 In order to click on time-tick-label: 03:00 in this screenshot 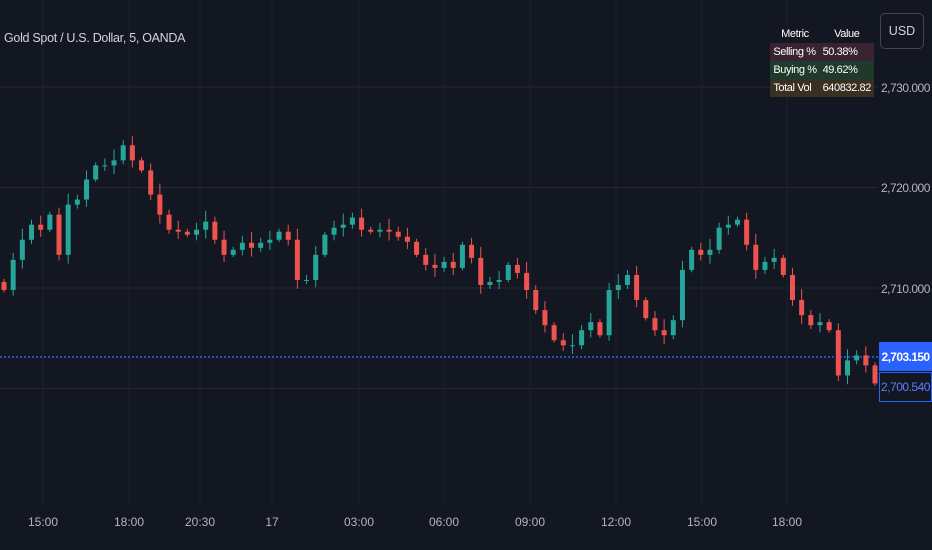, I will do `click(359, 522)`.